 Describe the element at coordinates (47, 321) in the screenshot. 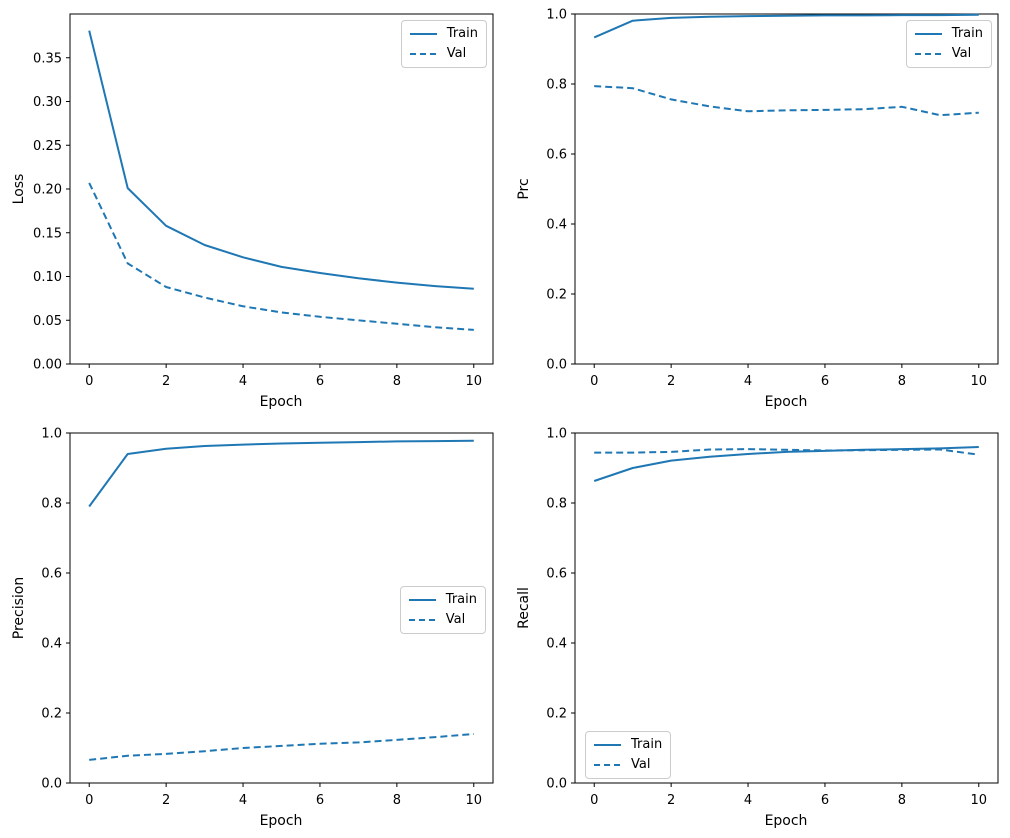

I see `y-tick-label: 0.05` at that location.